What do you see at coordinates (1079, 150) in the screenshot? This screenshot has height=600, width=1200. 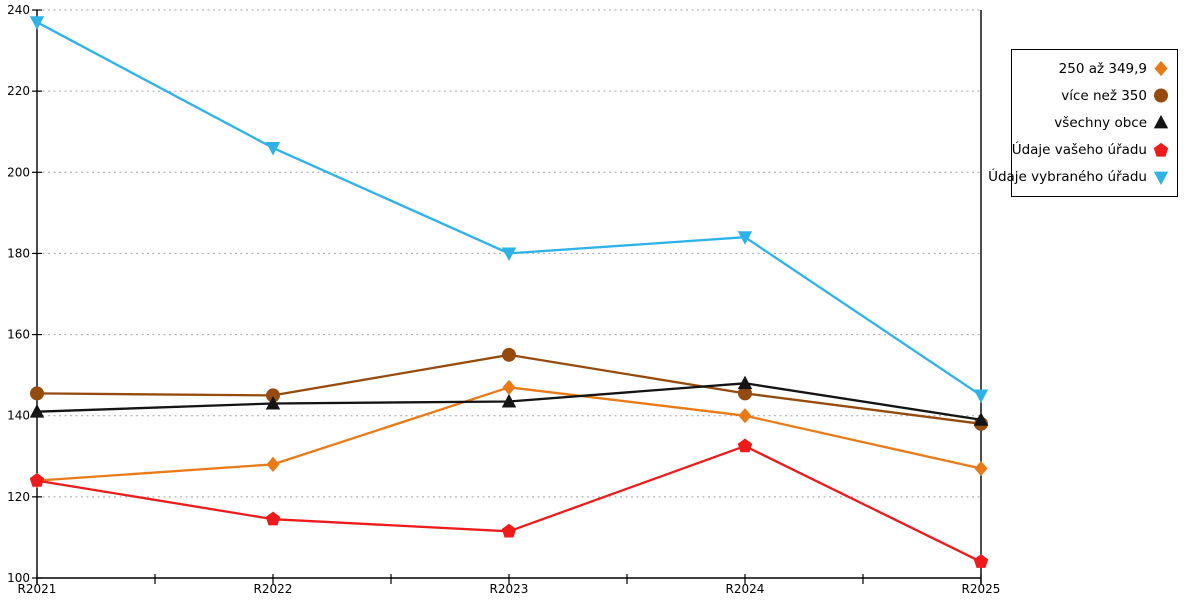 I see `legend-label: Údaje vašeho úřadu` at bounding box center [1079, 150].